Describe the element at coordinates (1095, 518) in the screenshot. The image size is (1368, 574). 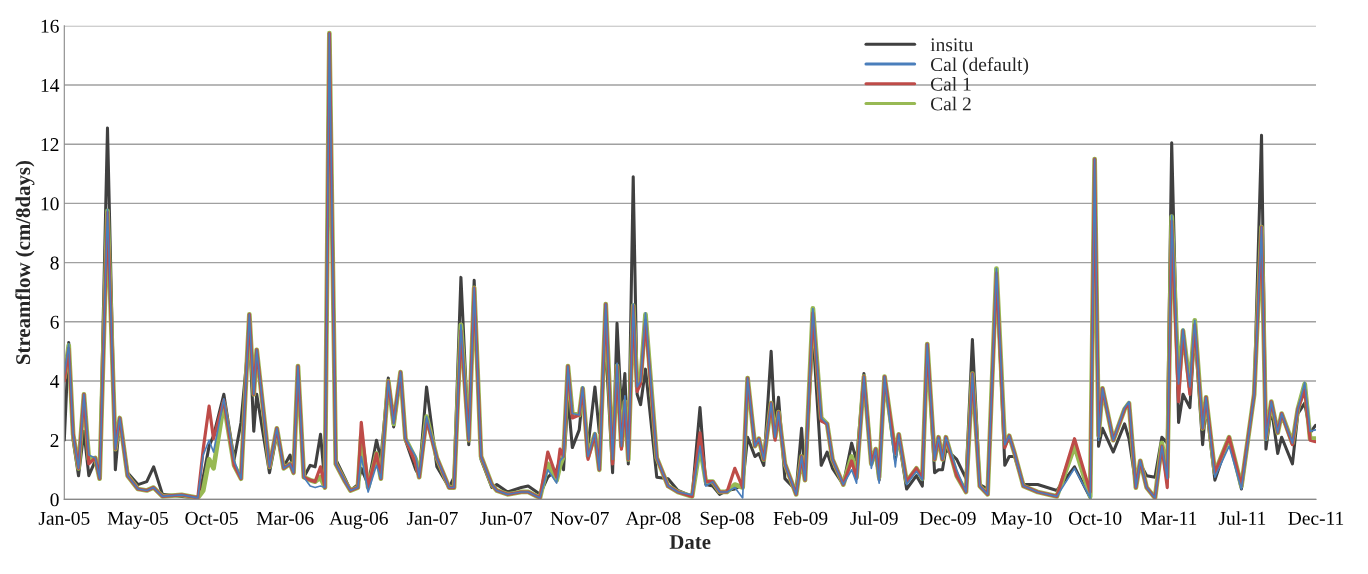
I see `x-tick-label: Oct-10` at that location.